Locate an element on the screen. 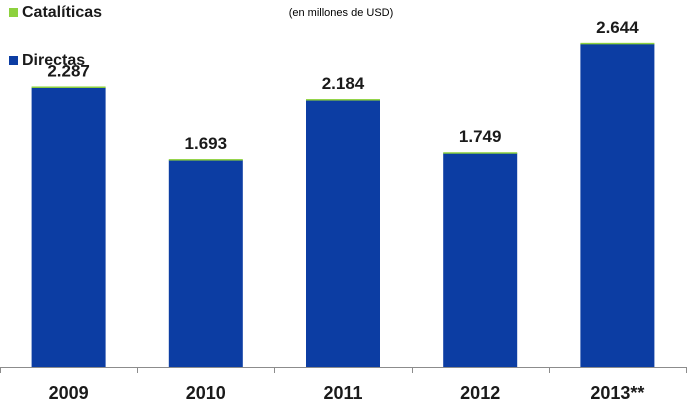 The image size is (696, 409). data-label-2011: 2.184 is located at coordinates (343, 83).